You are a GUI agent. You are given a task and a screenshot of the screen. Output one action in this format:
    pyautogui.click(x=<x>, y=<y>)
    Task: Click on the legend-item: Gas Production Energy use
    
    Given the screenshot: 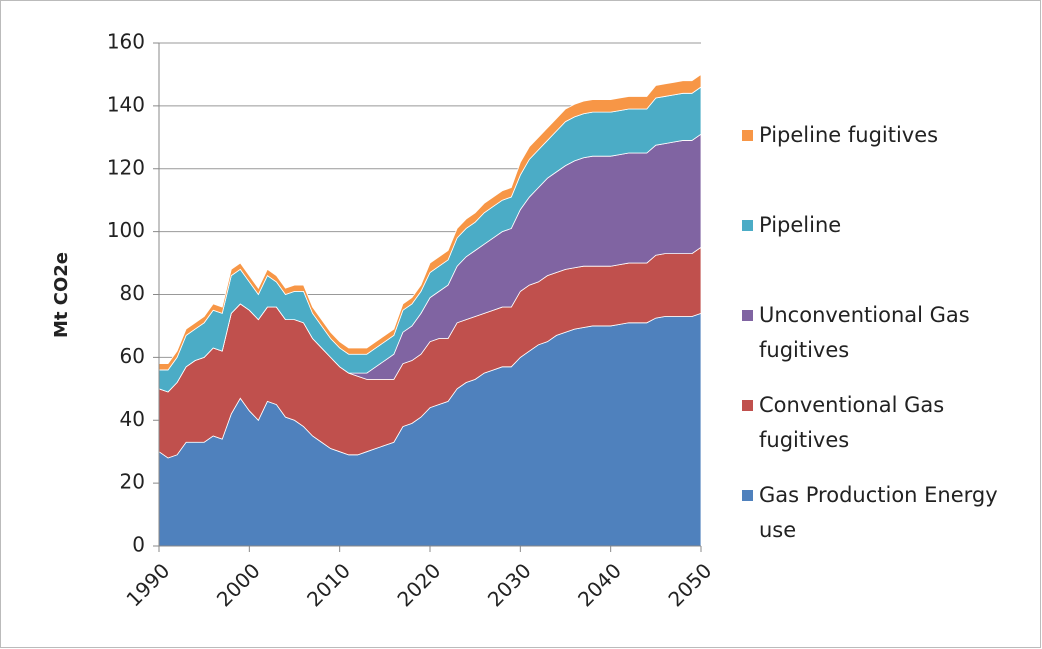 What is the action you would take?
    pyautogui.click(x=887, y=513)
    